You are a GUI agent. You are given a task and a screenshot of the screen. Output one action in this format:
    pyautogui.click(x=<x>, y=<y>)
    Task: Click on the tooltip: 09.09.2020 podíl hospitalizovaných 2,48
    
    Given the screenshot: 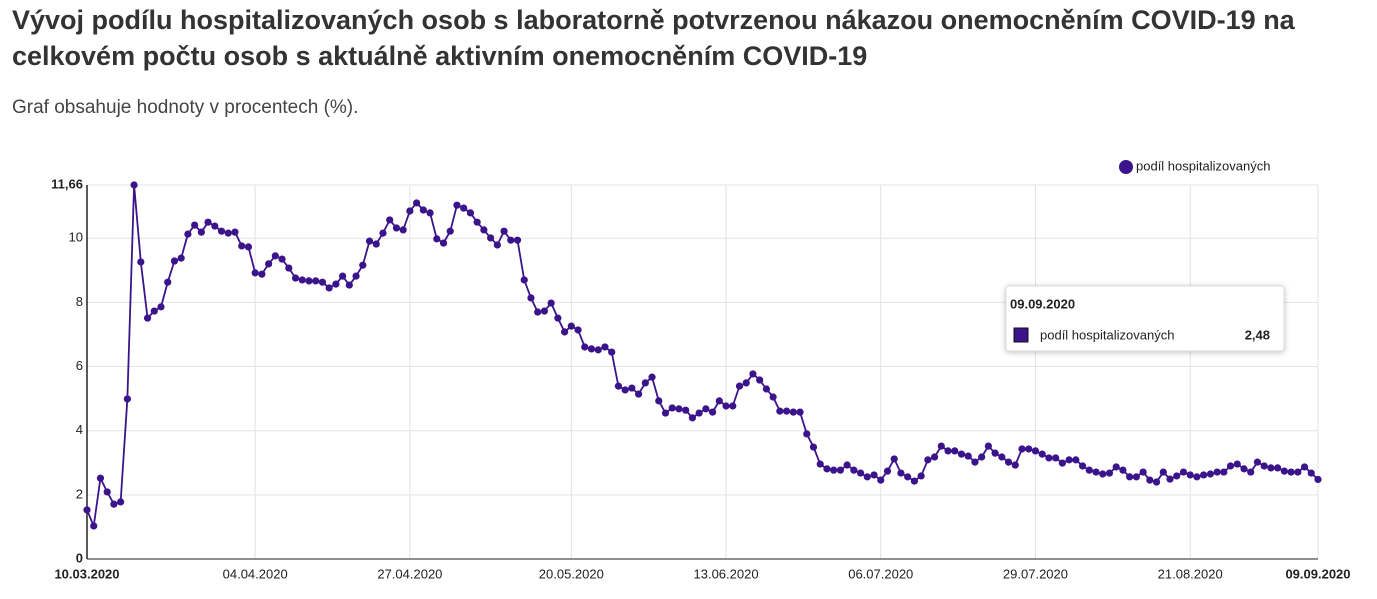 What is the action you would take?
    pyautogui.click(x=1145, y=318)
    